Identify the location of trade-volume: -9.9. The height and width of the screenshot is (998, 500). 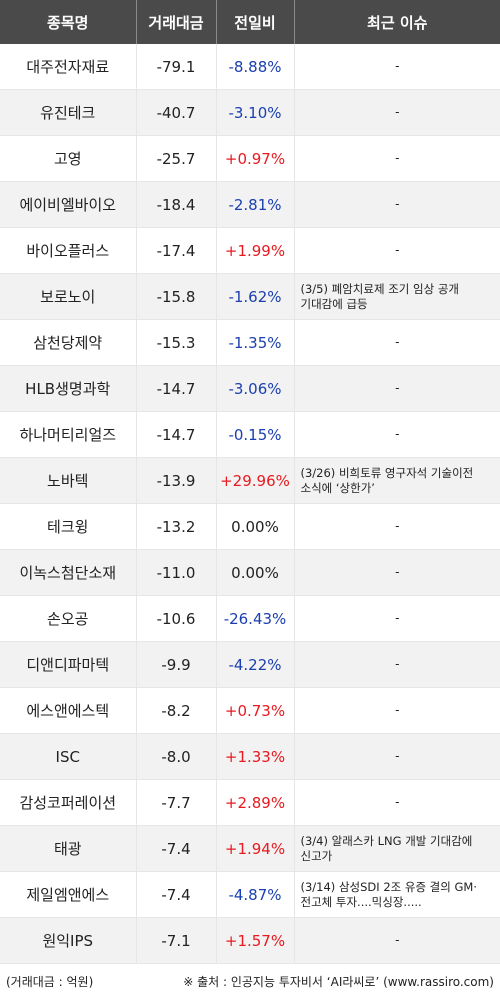
(176, 664).